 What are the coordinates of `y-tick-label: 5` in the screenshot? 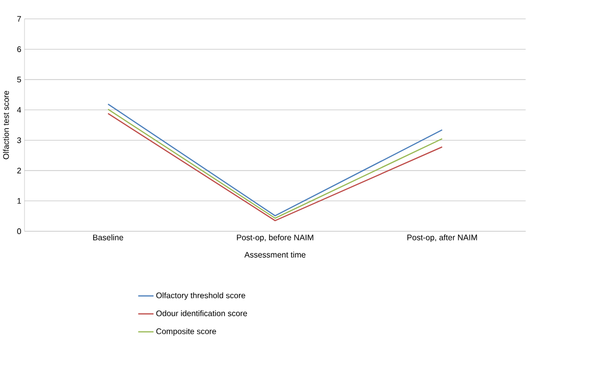 It's located at (19, 79).